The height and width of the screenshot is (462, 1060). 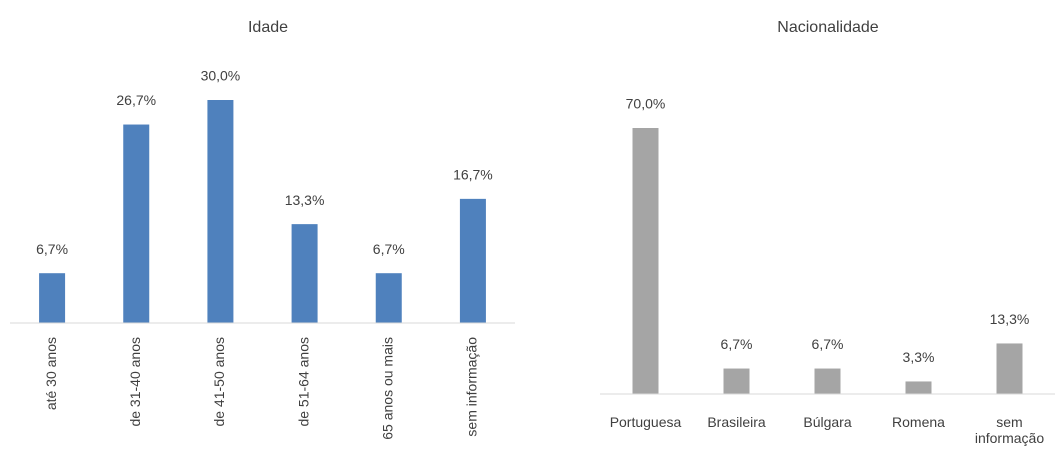 What do you see at coordinates (303, 382) in the screenshot?
I see `x-tick-label: de 51-64 anos` at bounding box center [303, 382].